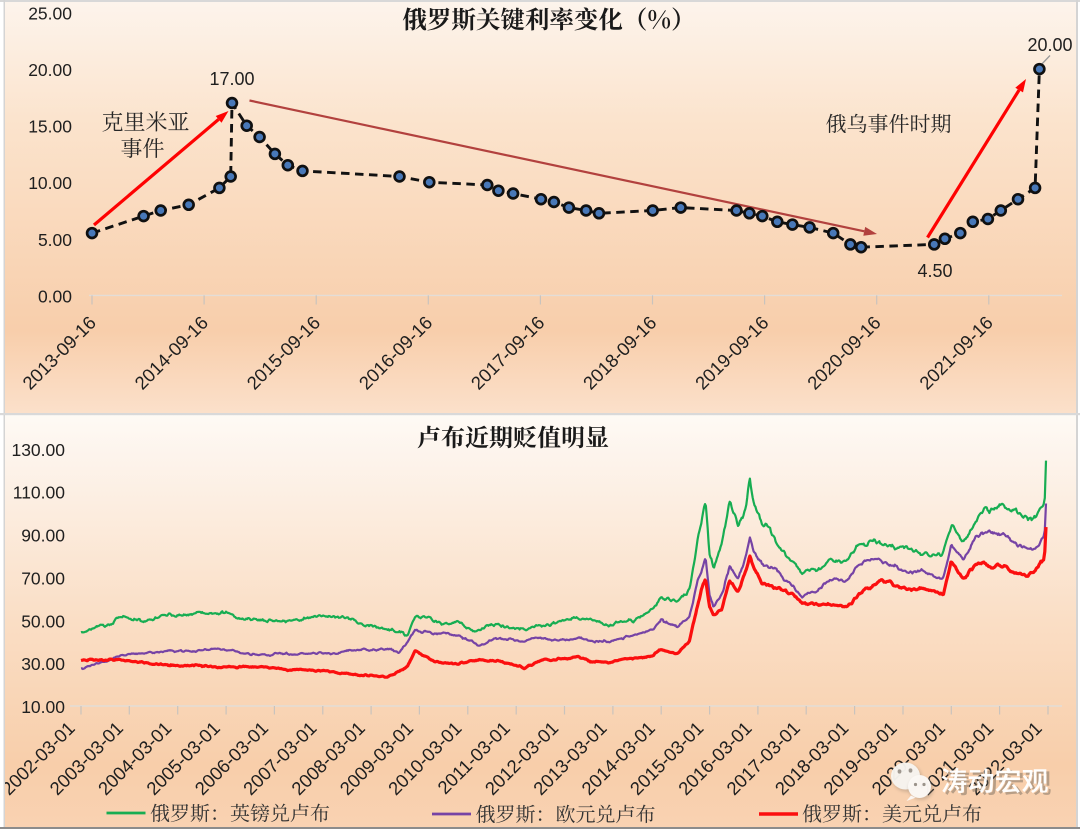 The image size is (1080, 829). What do you see at coordinates (50, 14) in the screenshot?
I see `svg-text: 25.00` at bounding box center [50, 14].